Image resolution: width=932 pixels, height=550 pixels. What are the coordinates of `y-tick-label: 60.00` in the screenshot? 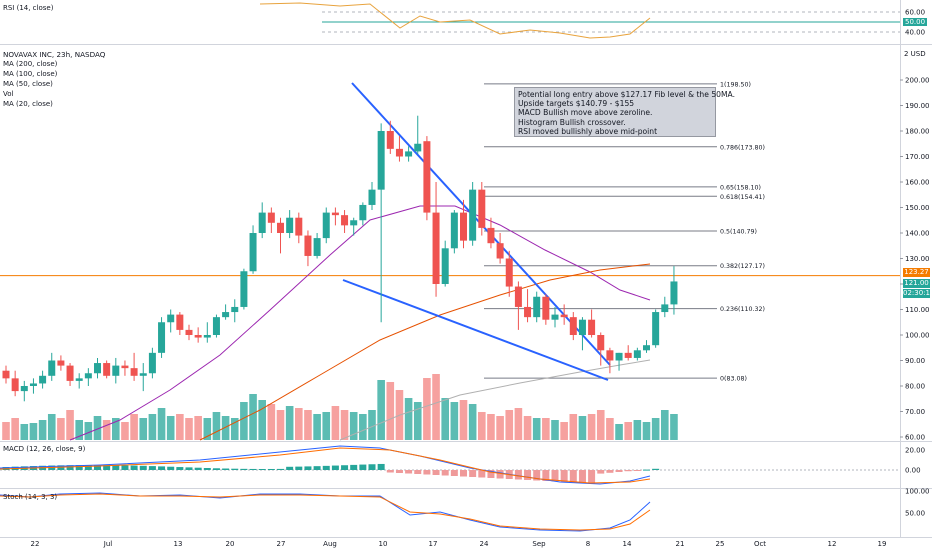 It's located at (915, 438).